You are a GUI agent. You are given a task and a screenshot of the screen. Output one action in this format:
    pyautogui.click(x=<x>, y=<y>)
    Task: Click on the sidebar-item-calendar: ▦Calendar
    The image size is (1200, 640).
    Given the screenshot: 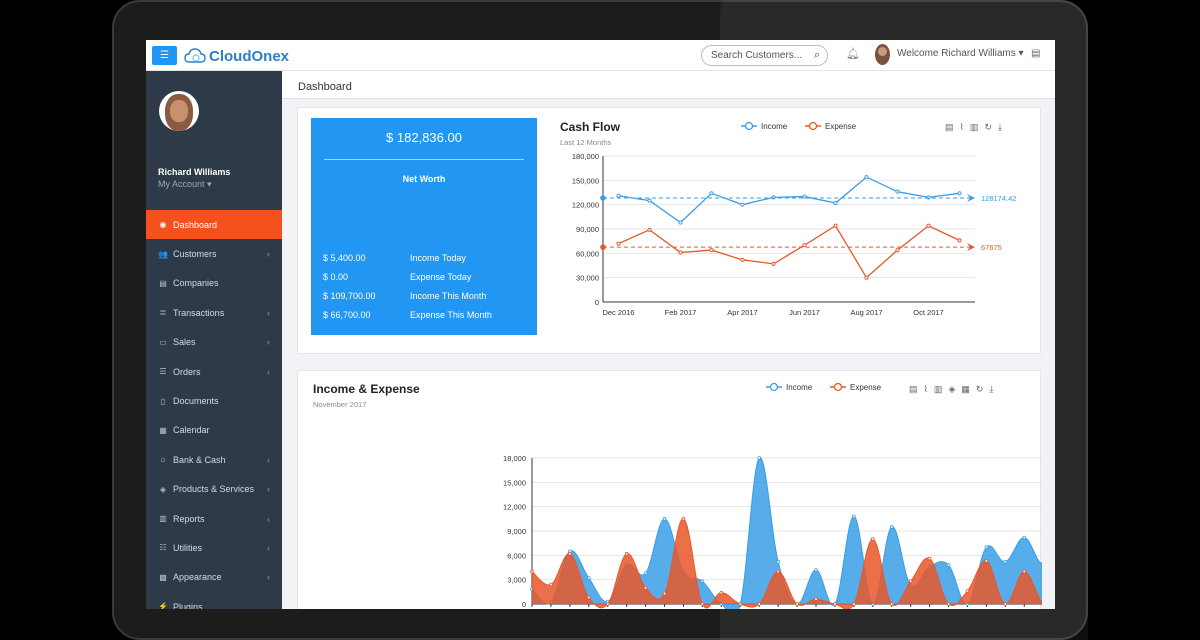 What is the action you would take?
    pyautogui.click(x=214, y=430)
    